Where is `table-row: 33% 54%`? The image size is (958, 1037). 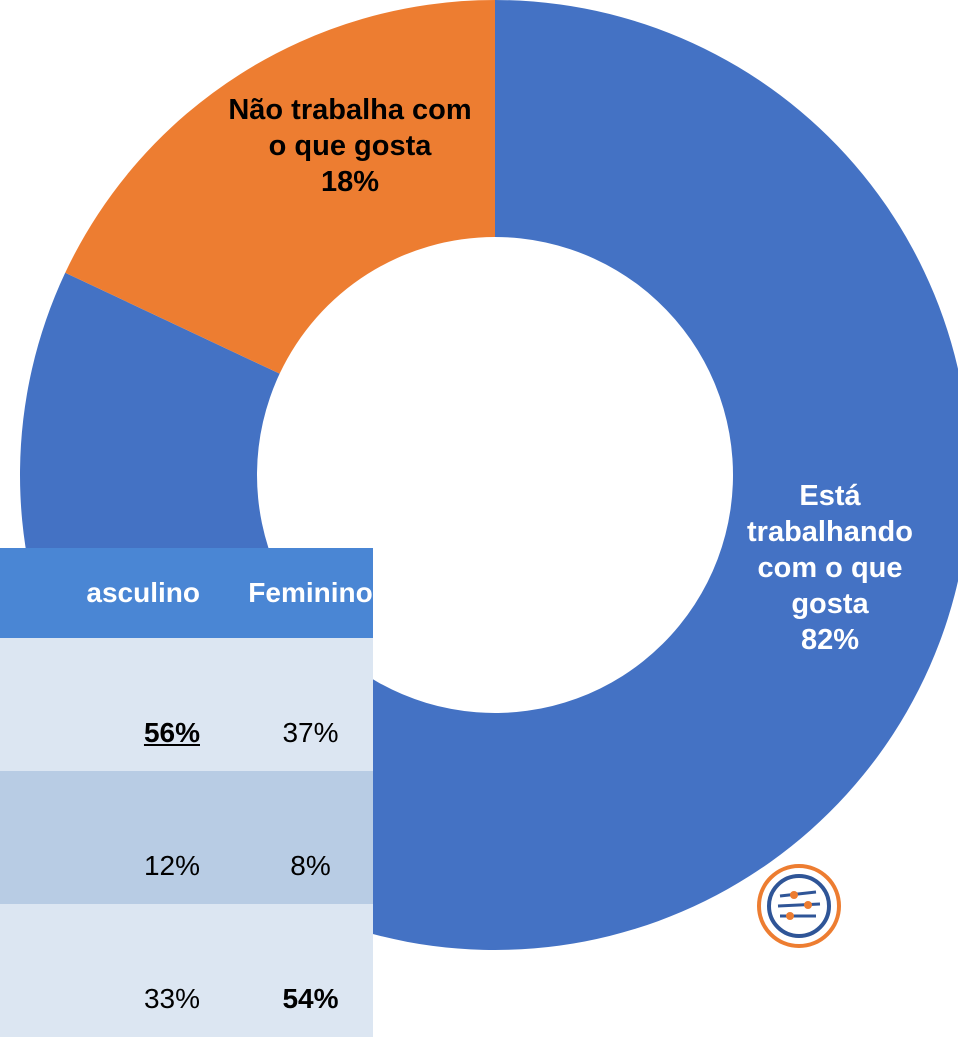 table-row: 33% 54% is located at coordinates (186, 970).